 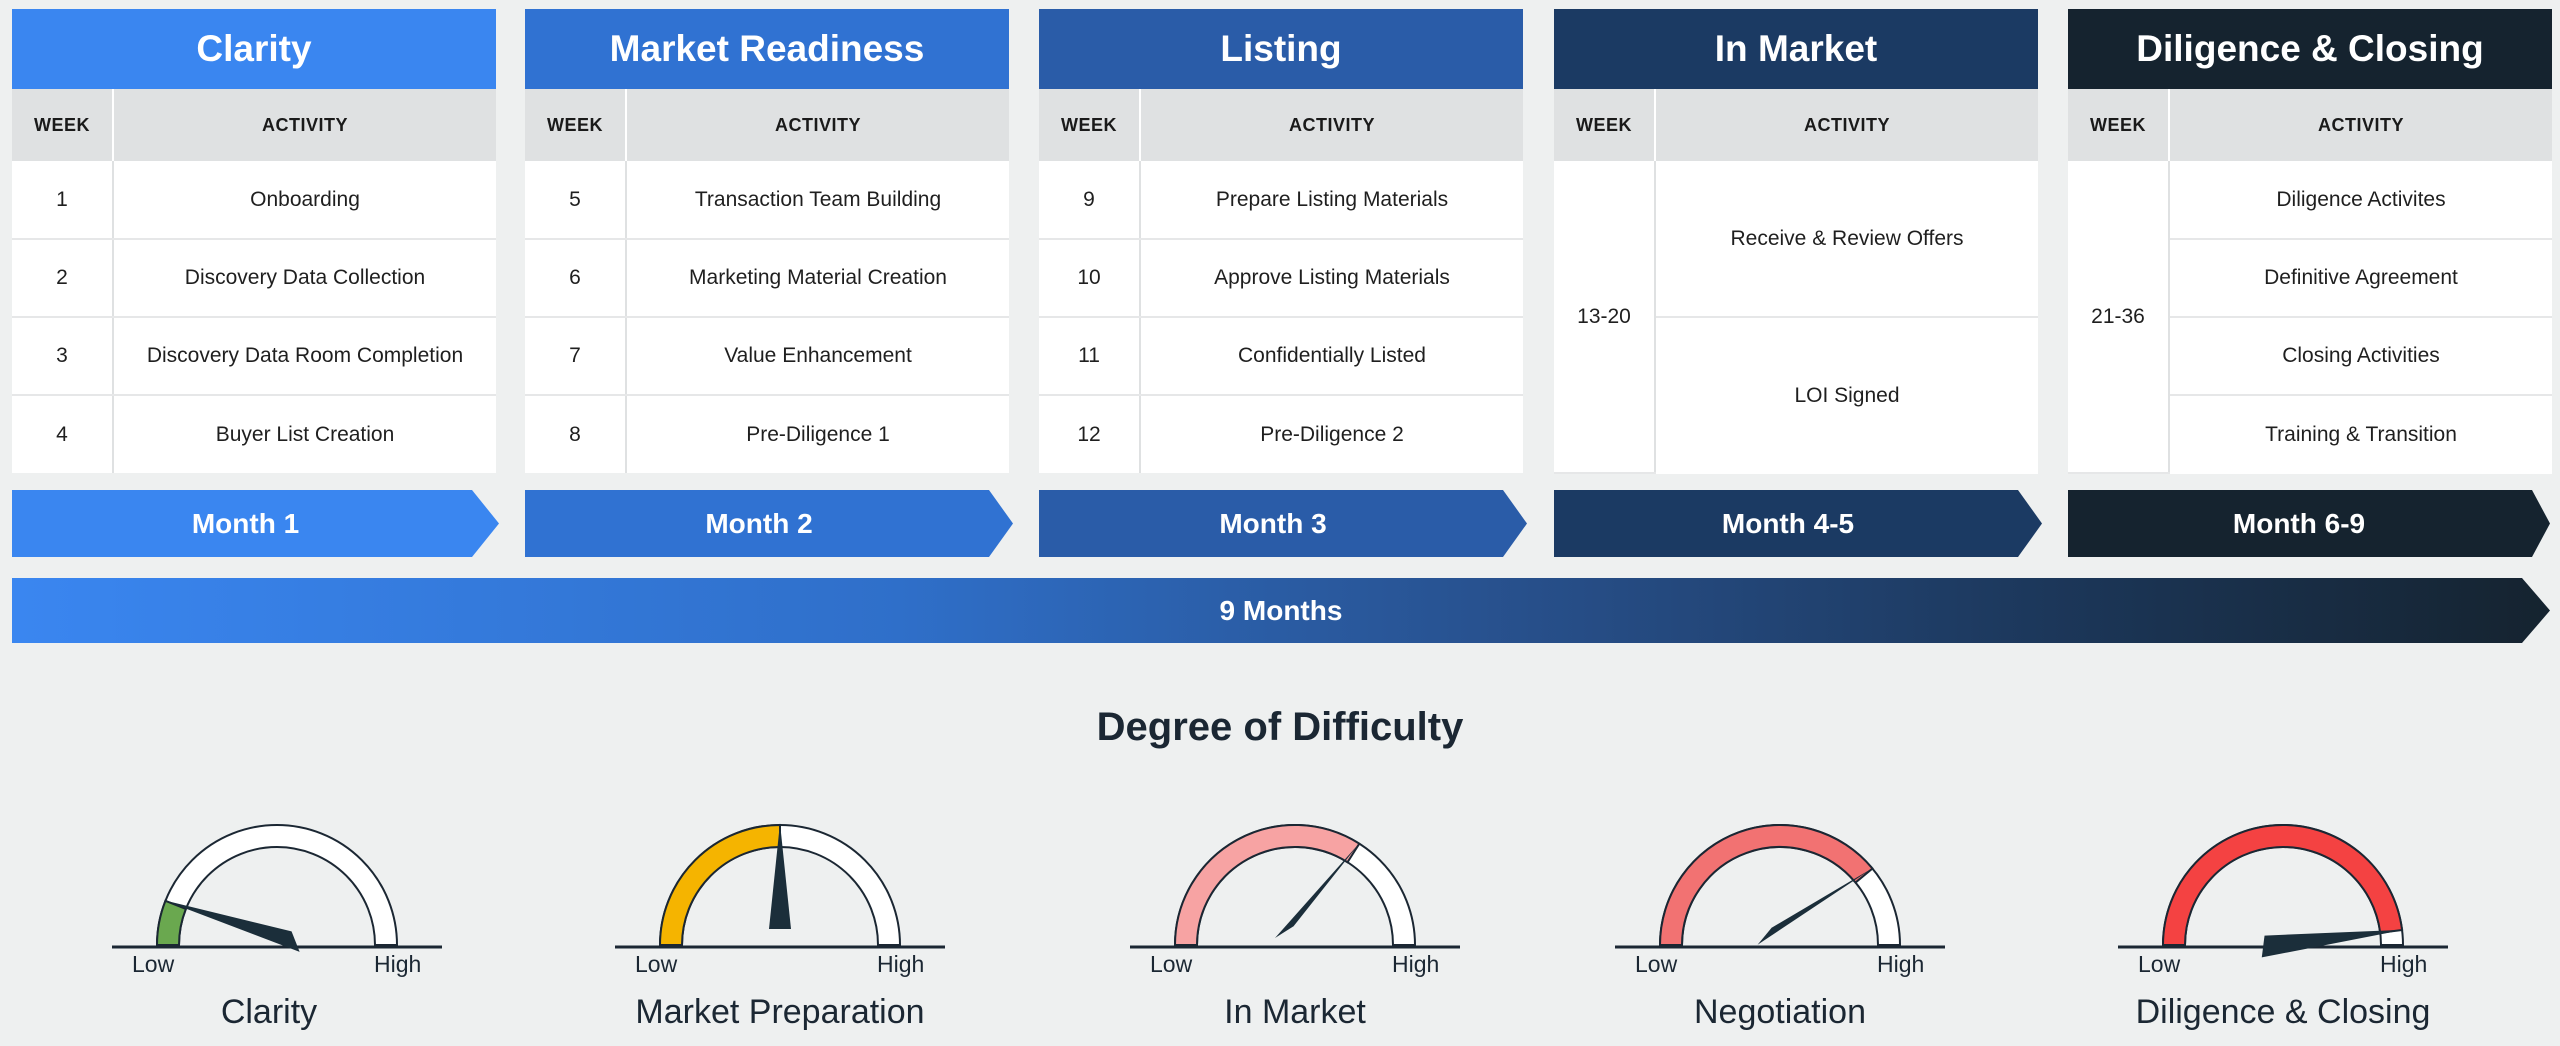 What do you see at coordinates (817, 278) in the screenshot?
I see `activity-cell: Marketing Material Creation` at bounding box center [817, 278].